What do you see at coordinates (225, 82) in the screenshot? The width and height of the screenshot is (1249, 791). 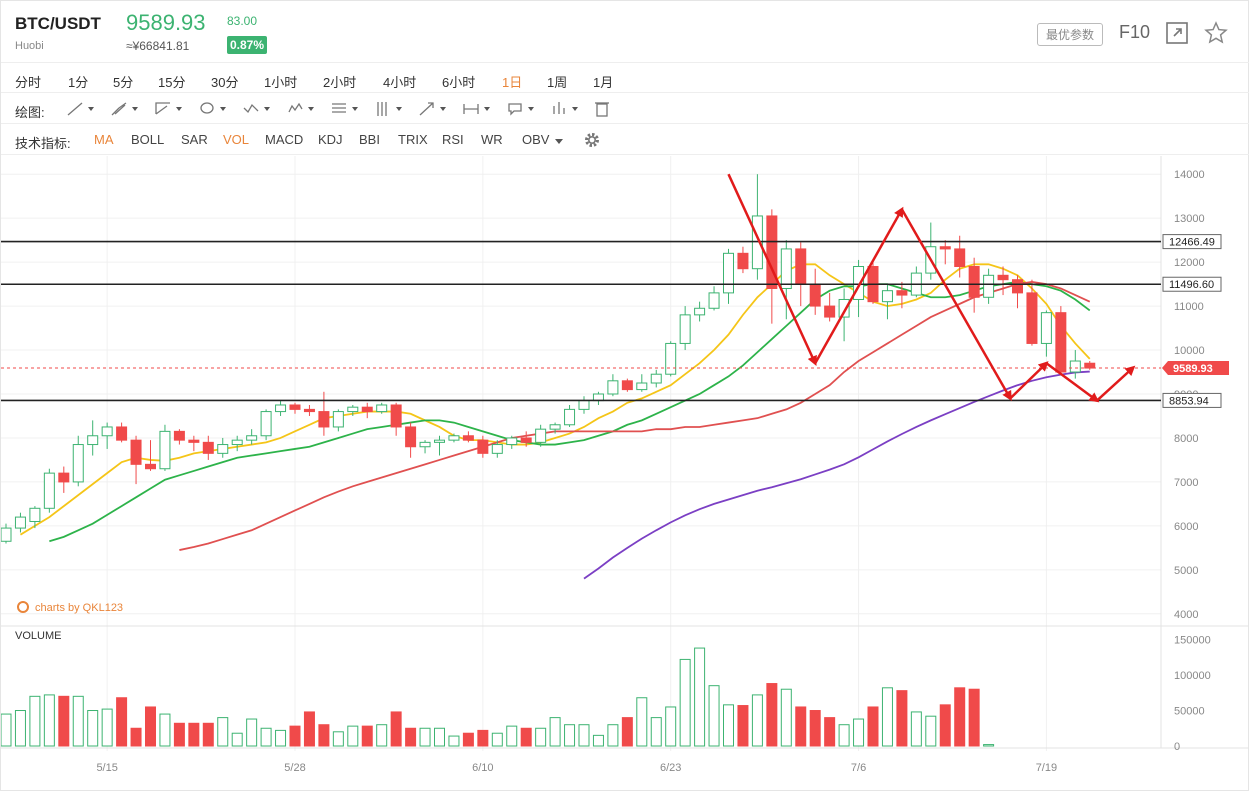 I see `period-tab-30m: 30分` at bounding box center [225, 82].